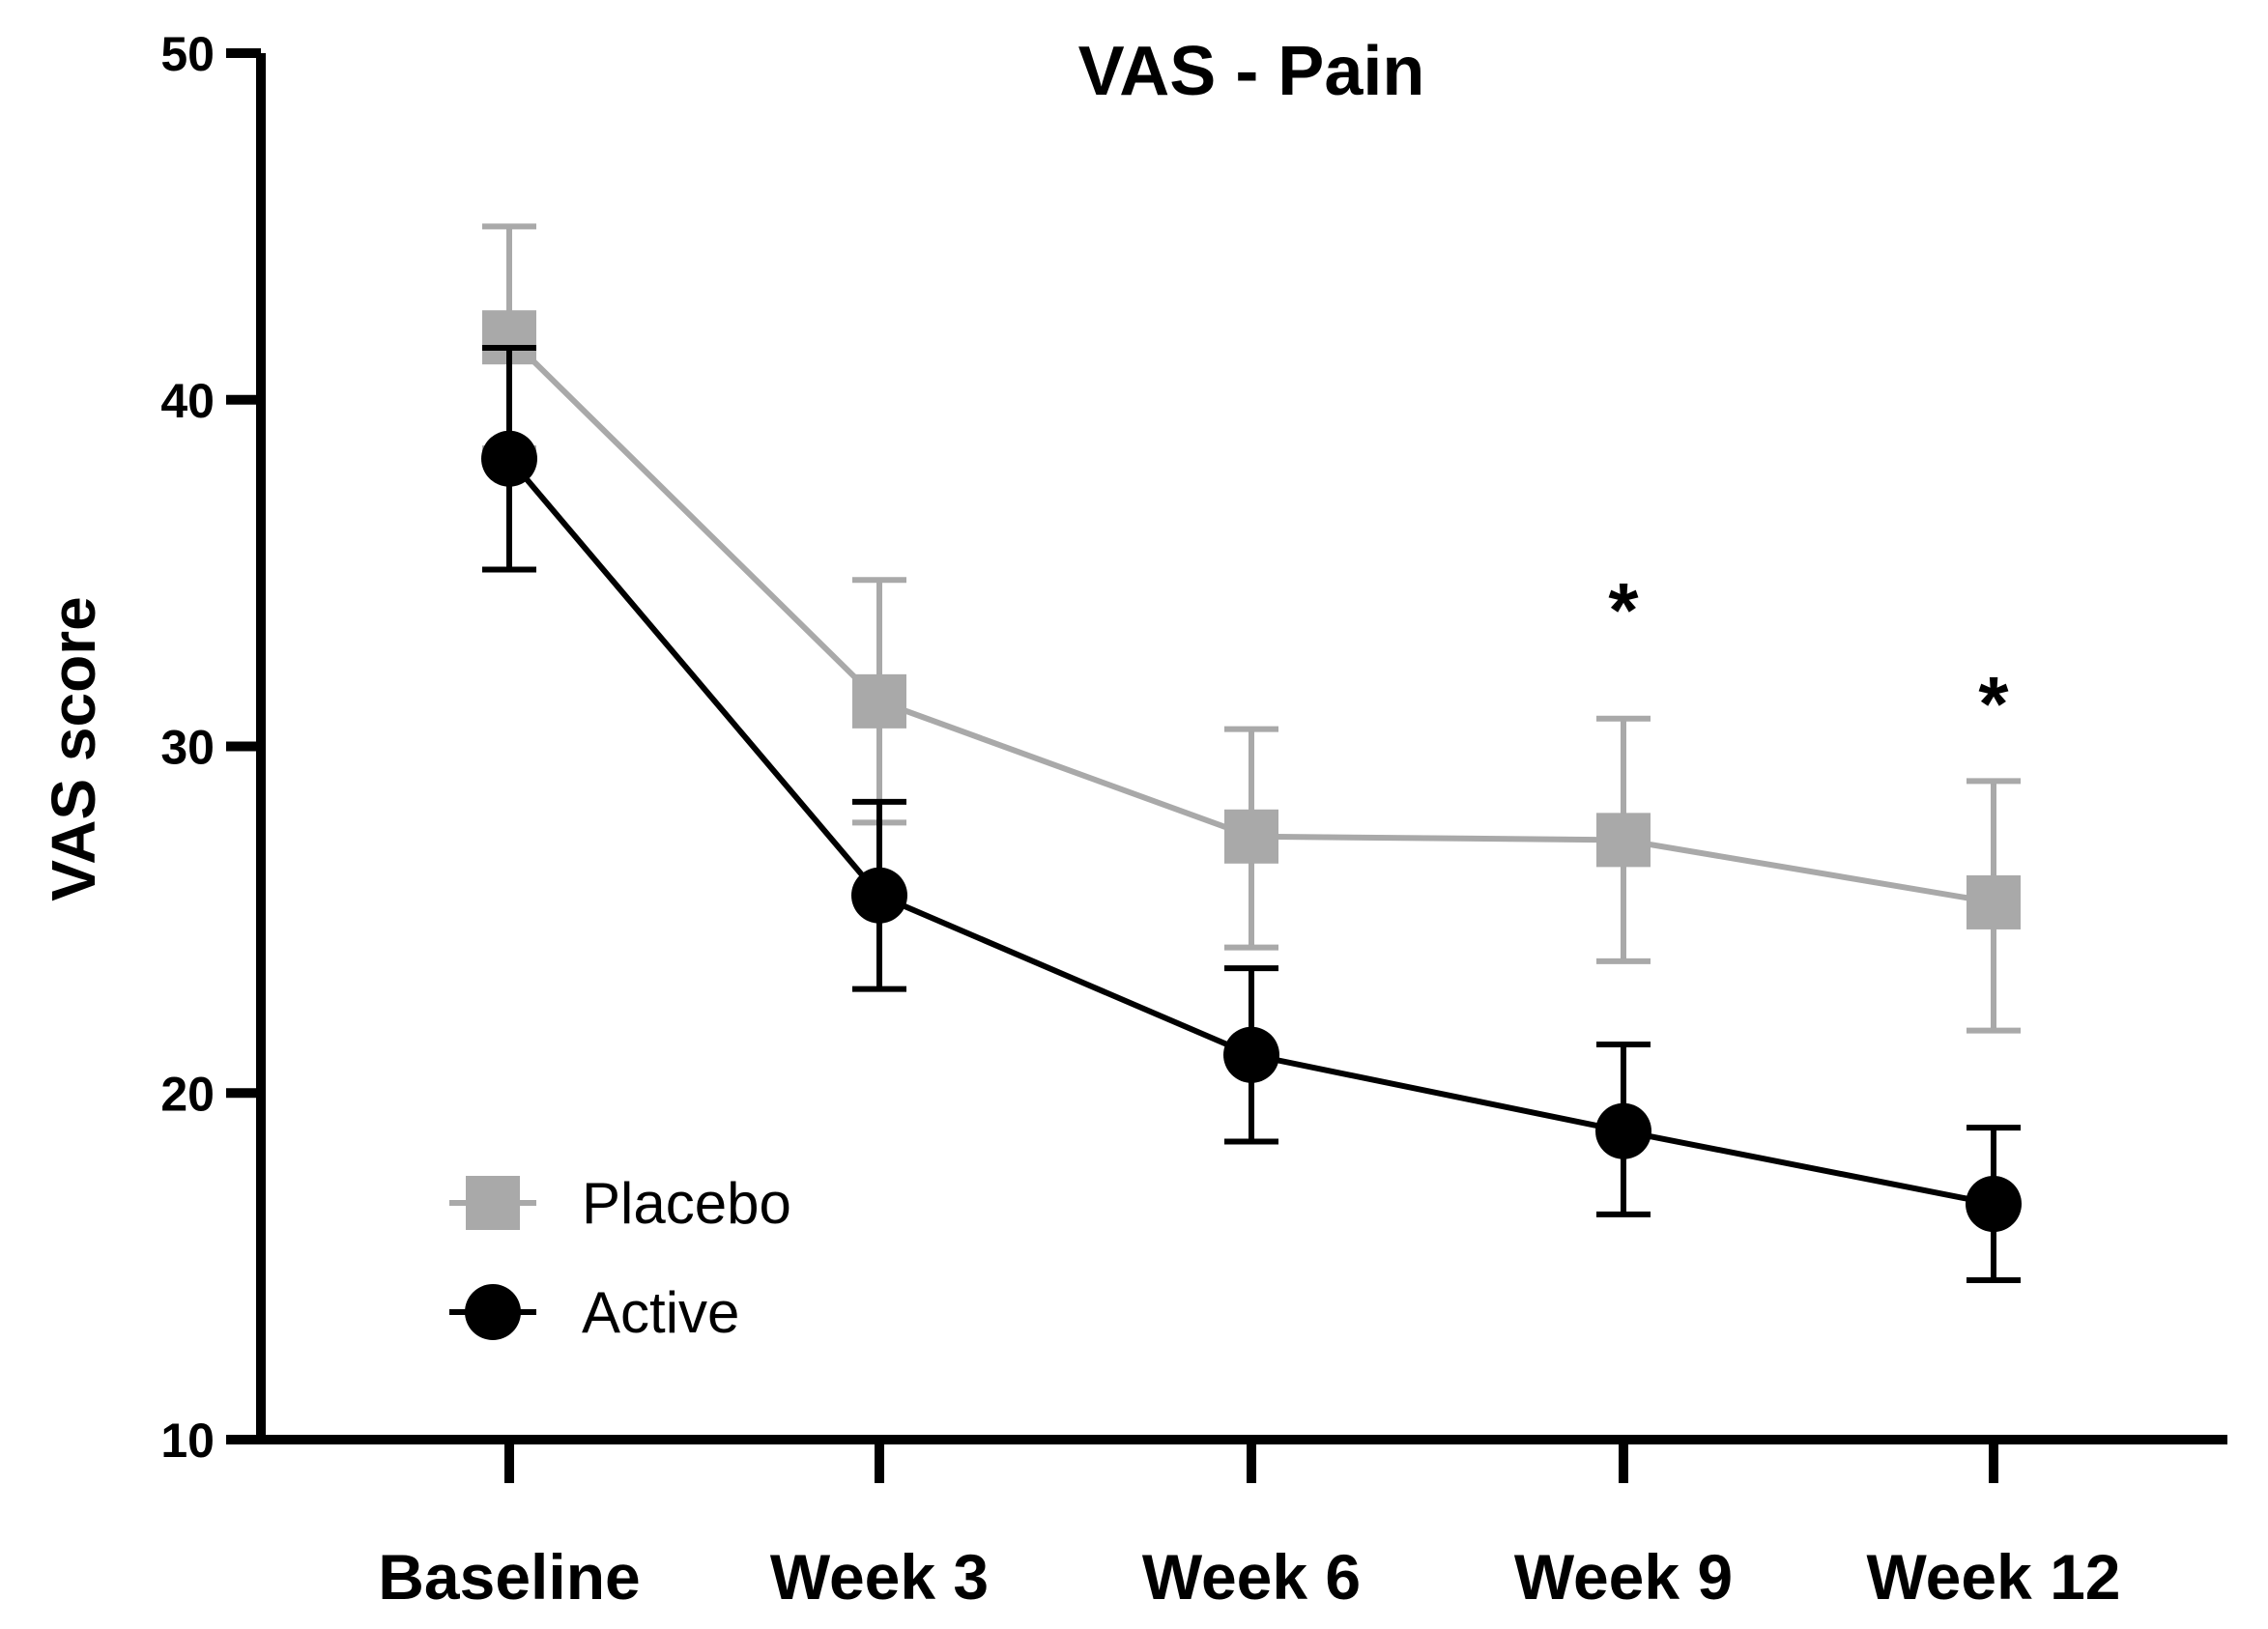  Describe the element at coordinates (509, 1577) in the screenshot. I see `x-tick-label-0: Baseline` at that location.